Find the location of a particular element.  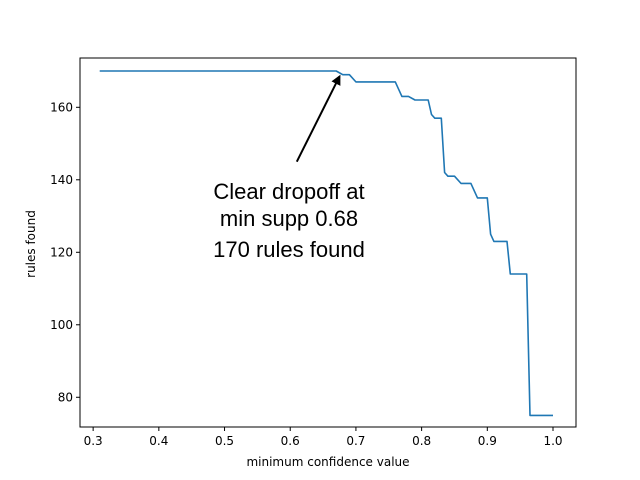

y-tick-label: 80 is located at coordinates (65, 397).